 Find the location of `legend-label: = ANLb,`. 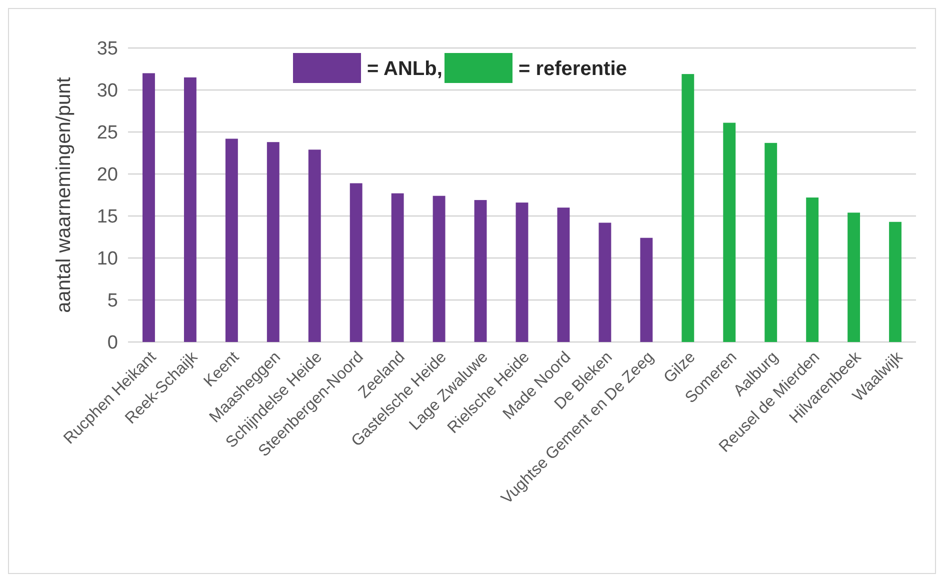

legend-label: = ANLb, is located at coordinates (404, 69).